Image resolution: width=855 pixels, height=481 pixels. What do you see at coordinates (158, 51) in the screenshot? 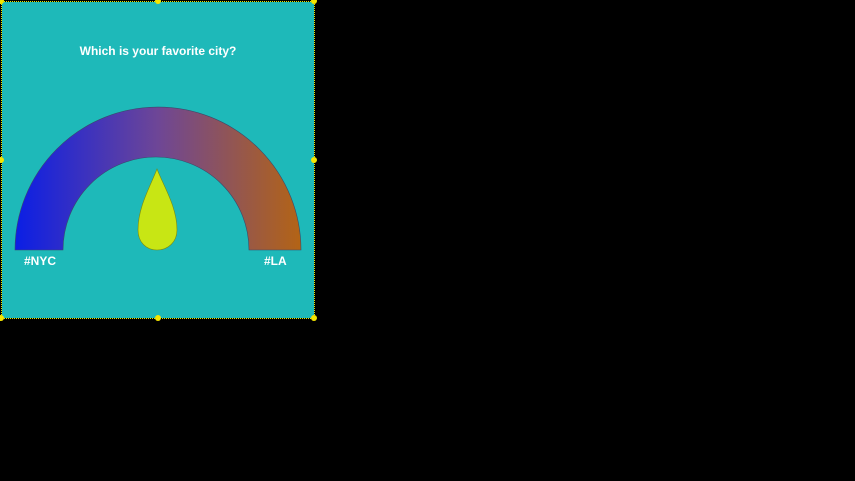
I see `poll-question: Which is your favorite city?` at bounding box center [158, 51].